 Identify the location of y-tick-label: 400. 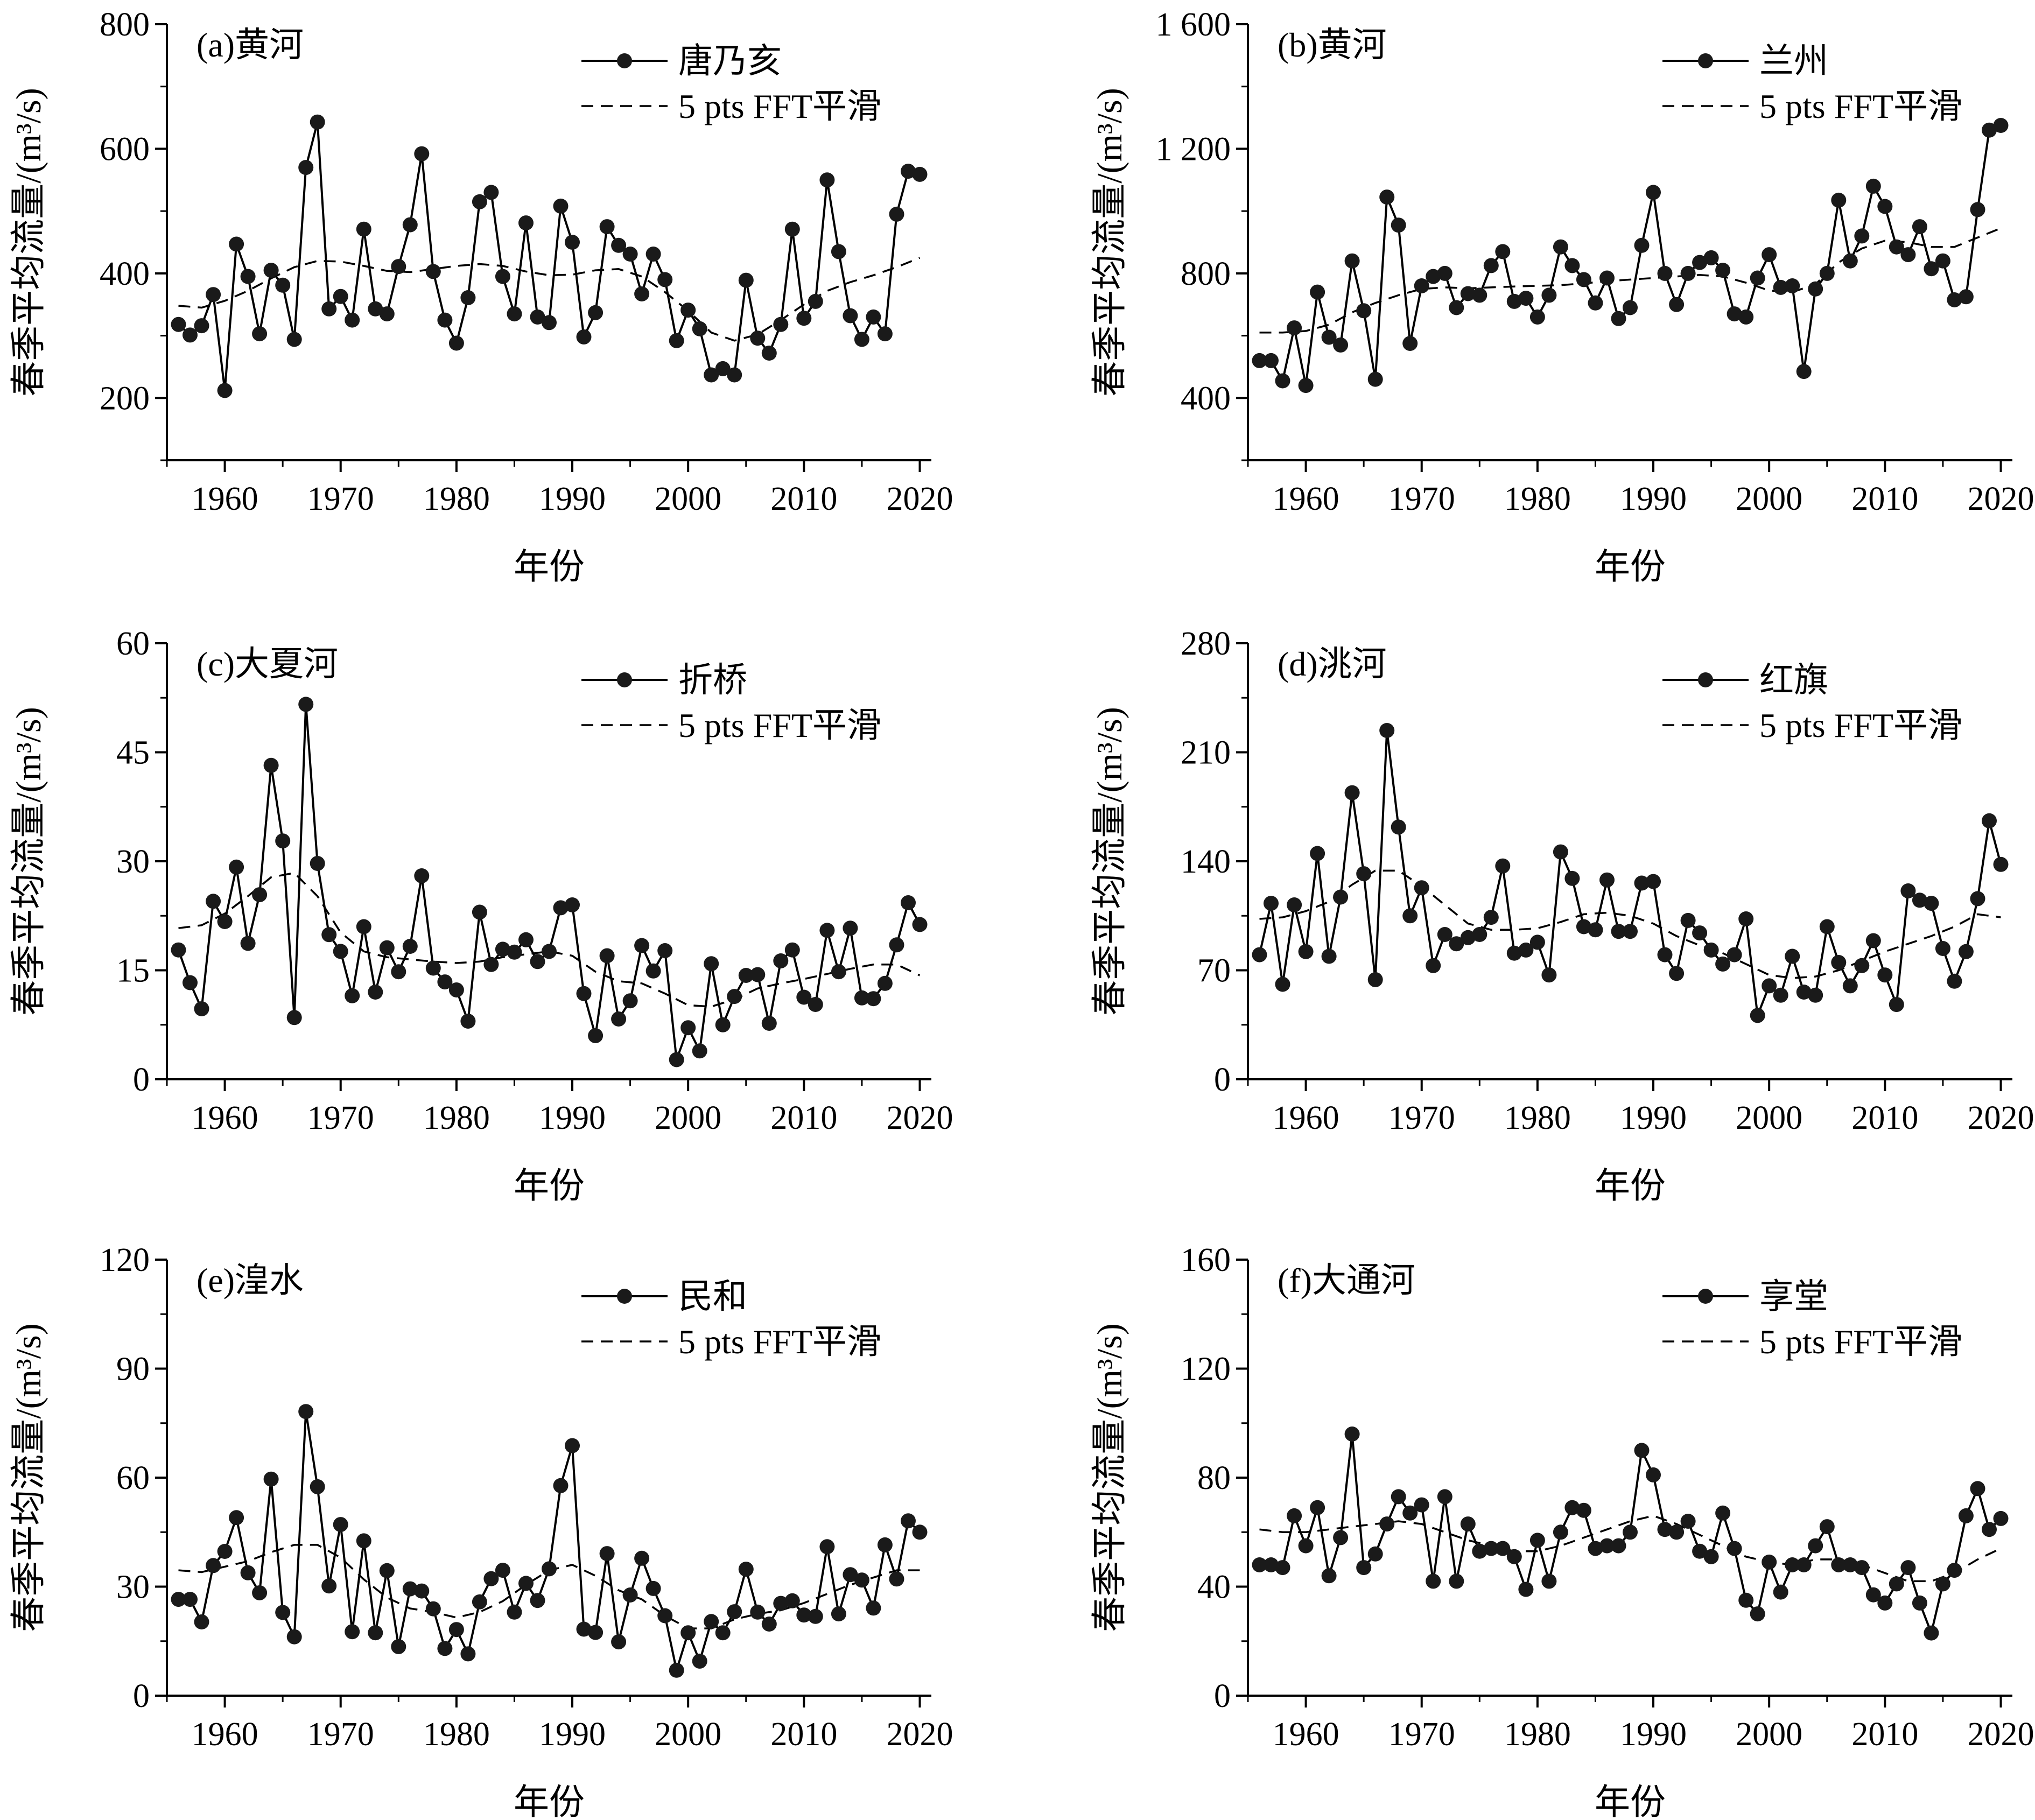
(125, 274).